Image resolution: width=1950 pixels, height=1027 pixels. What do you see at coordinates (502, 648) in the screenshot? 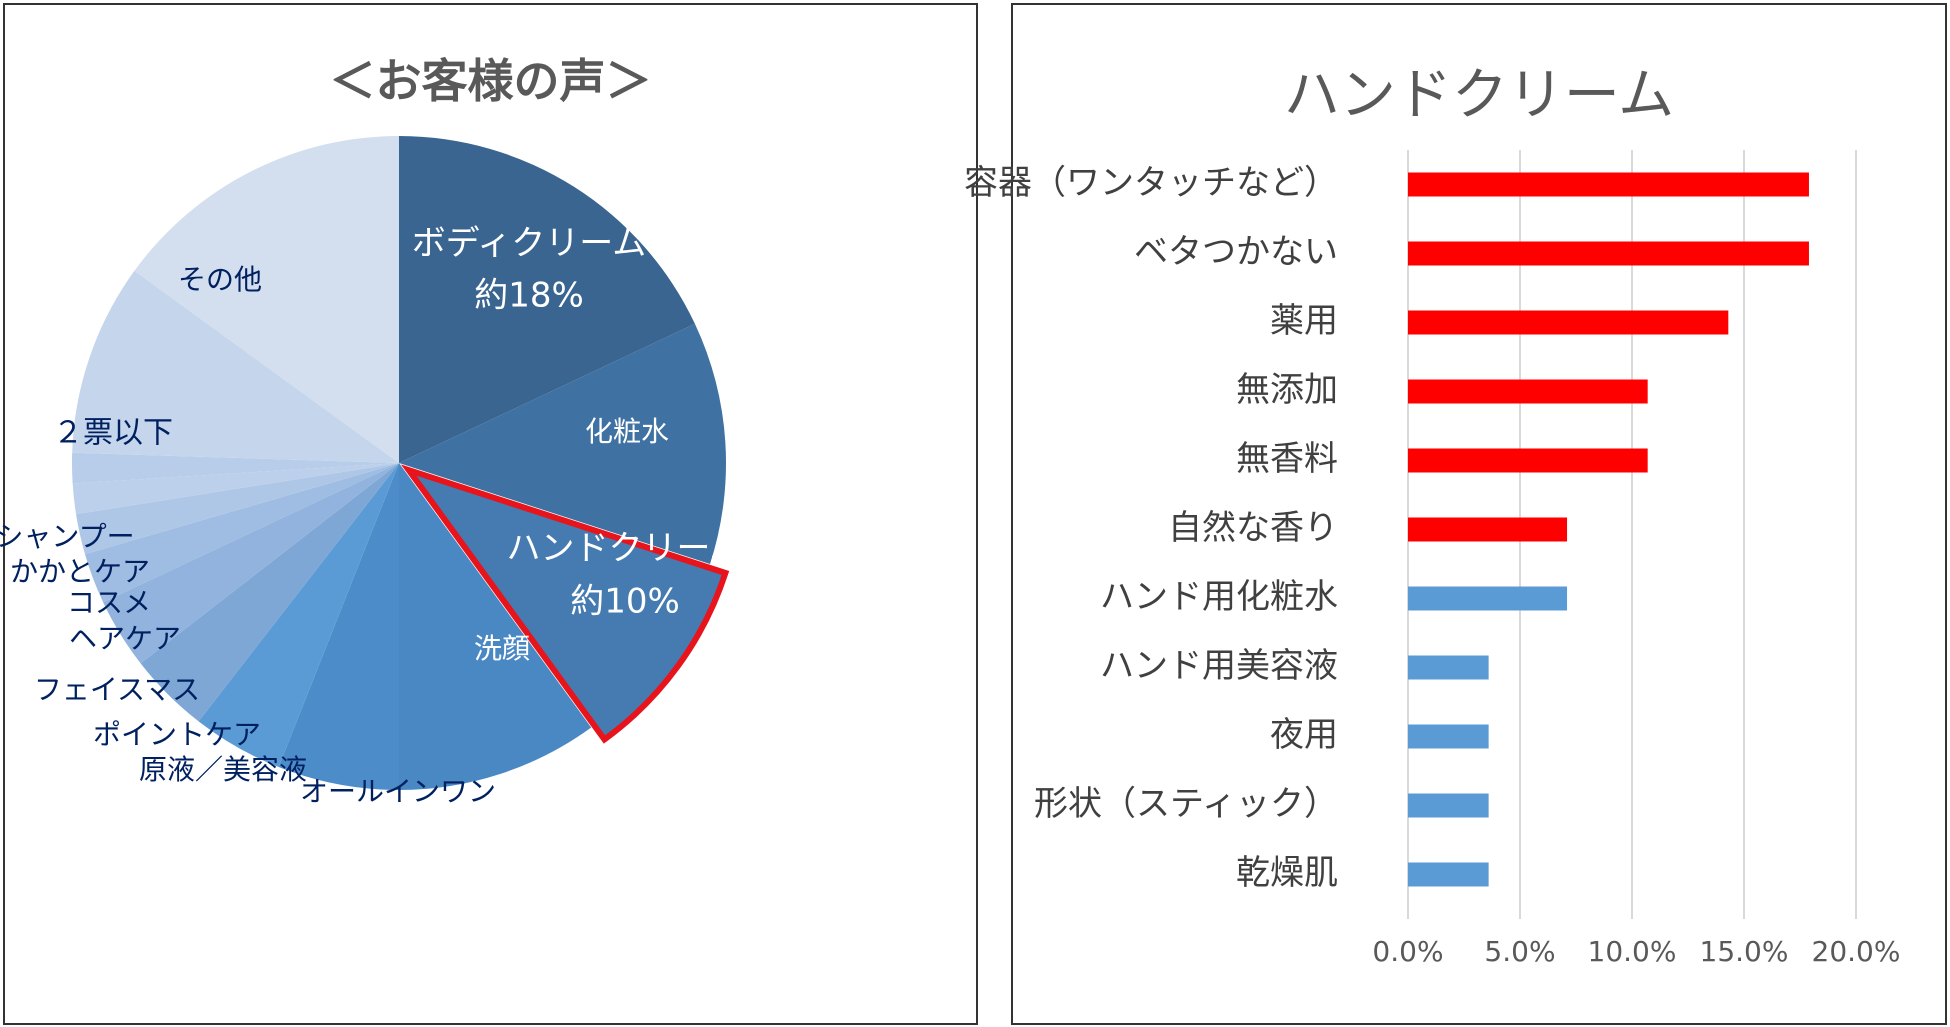
I see `pie-label-3: 洗顔` at bounding box center [502, 648].